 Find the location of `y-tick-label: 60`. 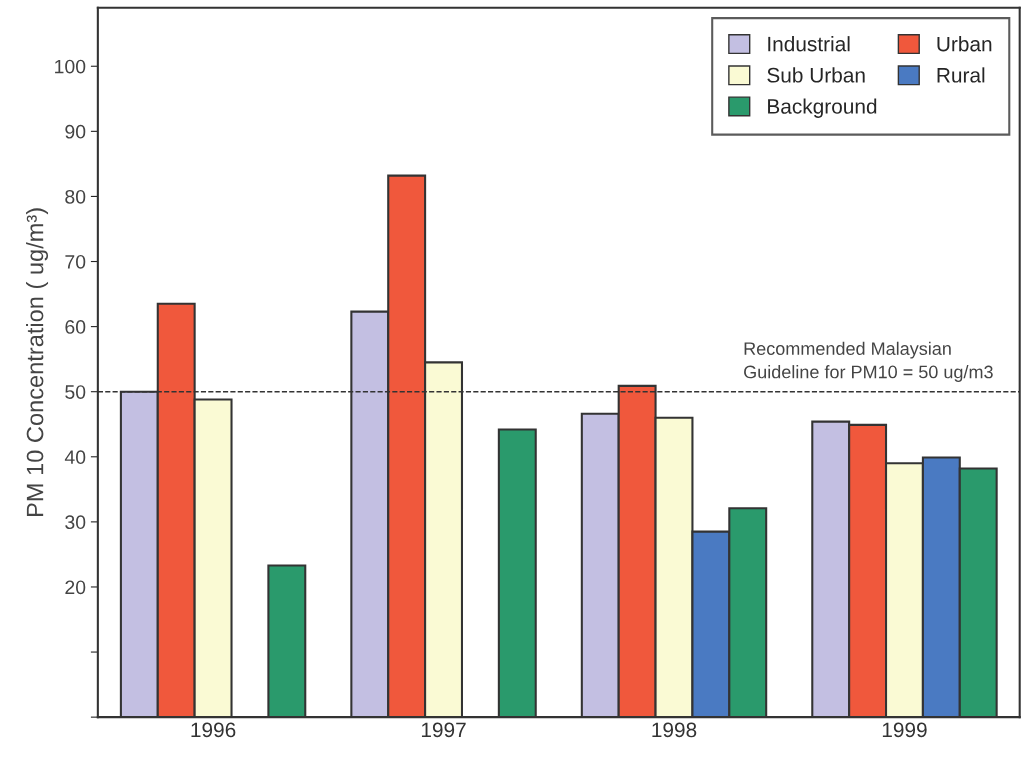

y-tick-label: 60 is located at coordinates (75, 327).